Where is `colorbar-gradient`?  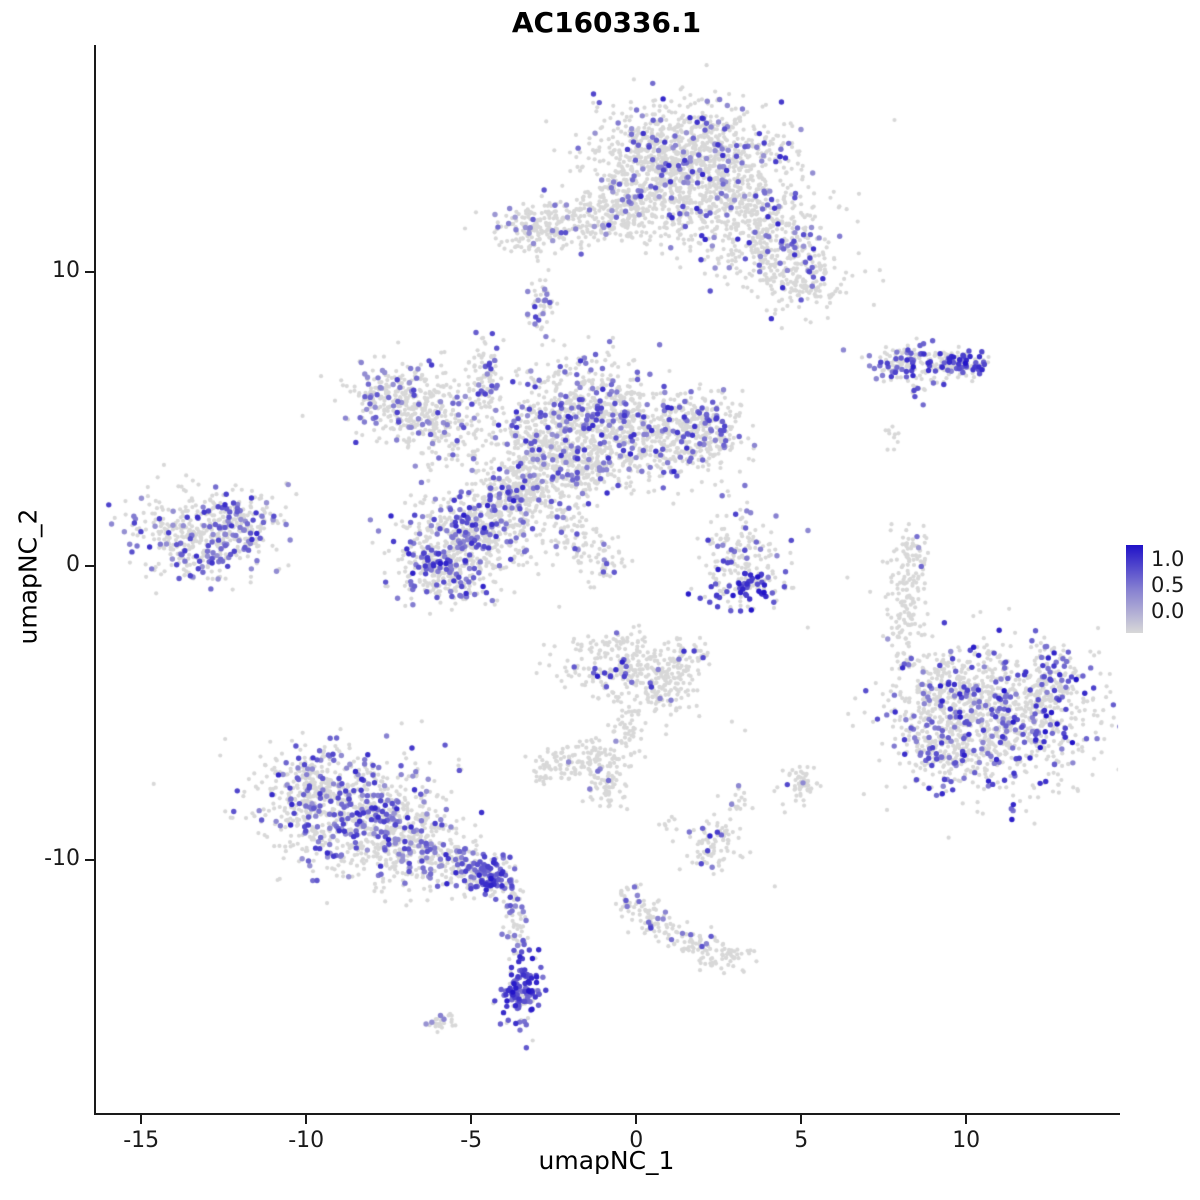
colorbar-gradient is located at coordinates (1134, 589).